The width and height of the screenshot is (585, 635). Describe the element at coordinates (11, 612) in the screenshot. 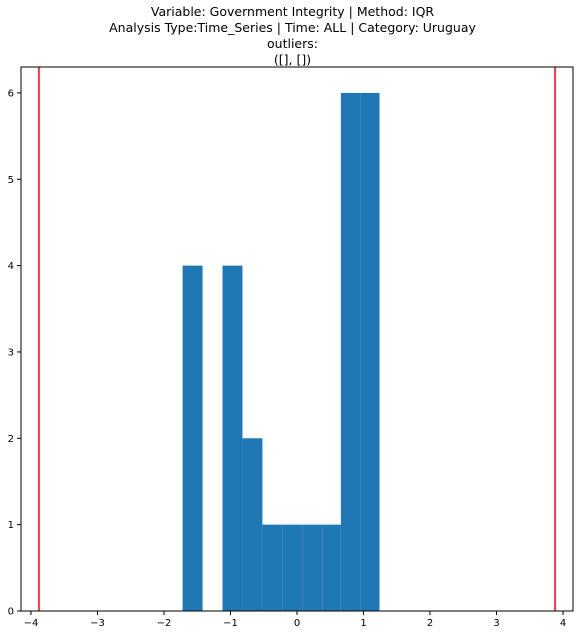

I see `y-tick-label: 0` at that location.